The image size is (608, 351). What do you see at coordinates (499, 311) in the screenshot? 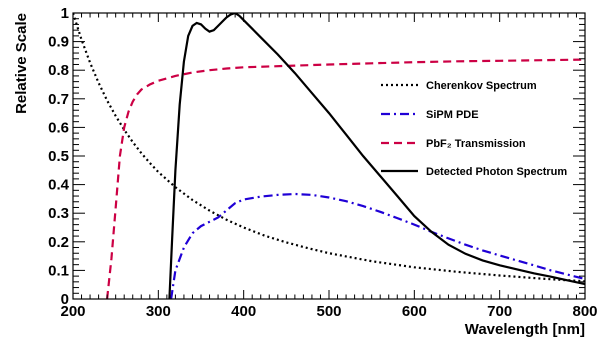
I see `x-tick-label: 700` at bounding box center [499, 311].